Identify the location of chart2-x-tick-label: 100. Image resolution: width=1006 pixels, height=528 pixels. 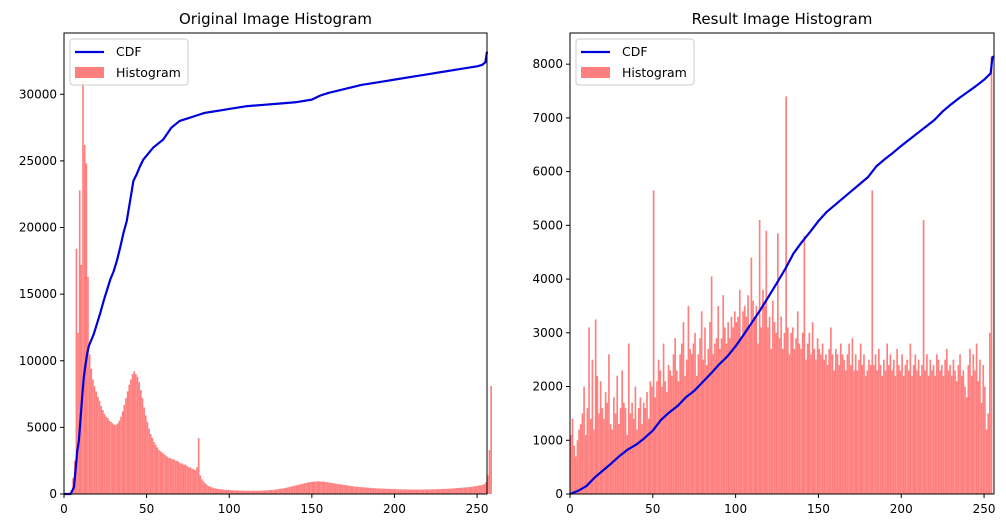
(735, 509).